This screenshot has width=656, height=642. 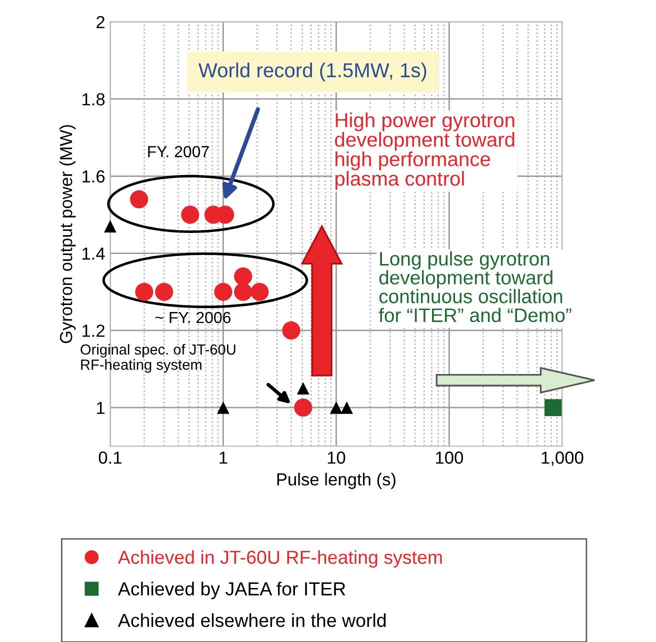 What do you see at coordinates (178, 152) in the screenshot?
I see `annotation: FY. 2007` at bounding box center [178, 152].